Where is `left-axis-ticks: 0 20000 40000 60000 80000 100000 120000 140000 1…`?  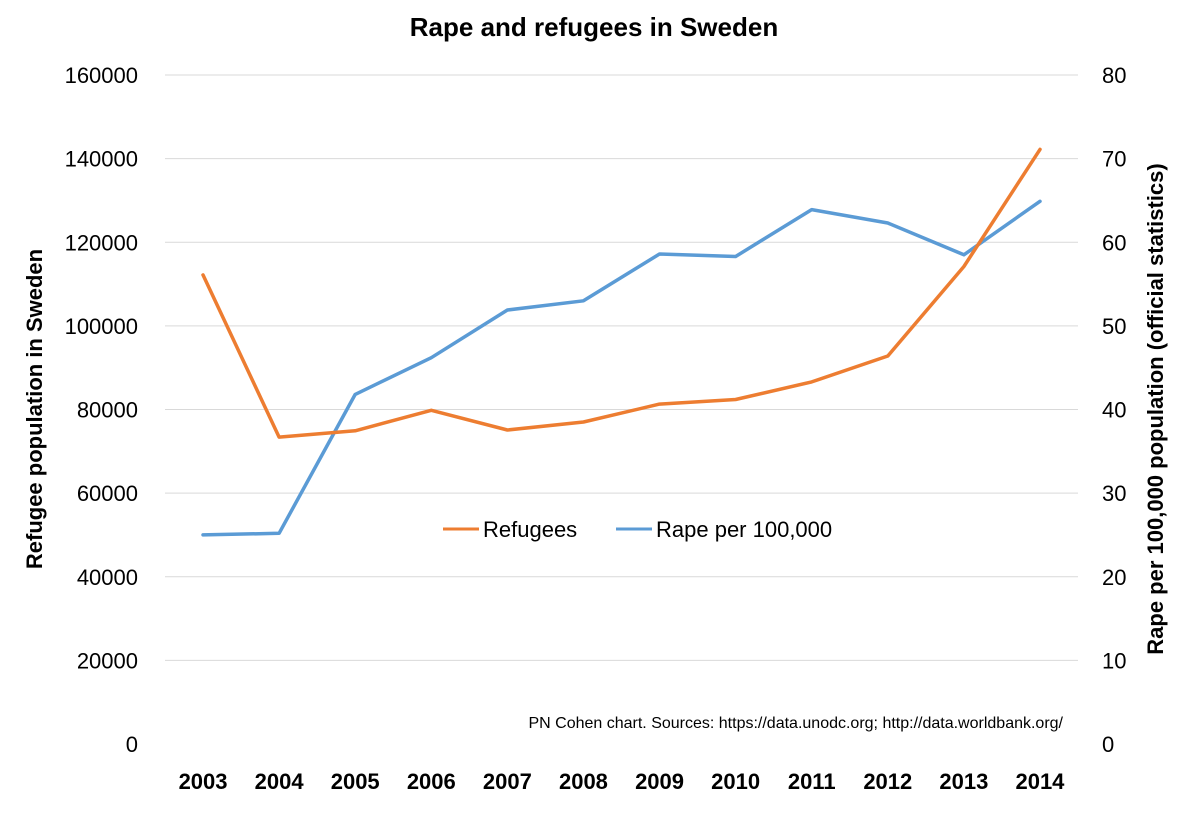
left-axis-ticks: 0 20000 40000 60000 80000 100000 120000 140000 1… is located at coordinates (101, 410).